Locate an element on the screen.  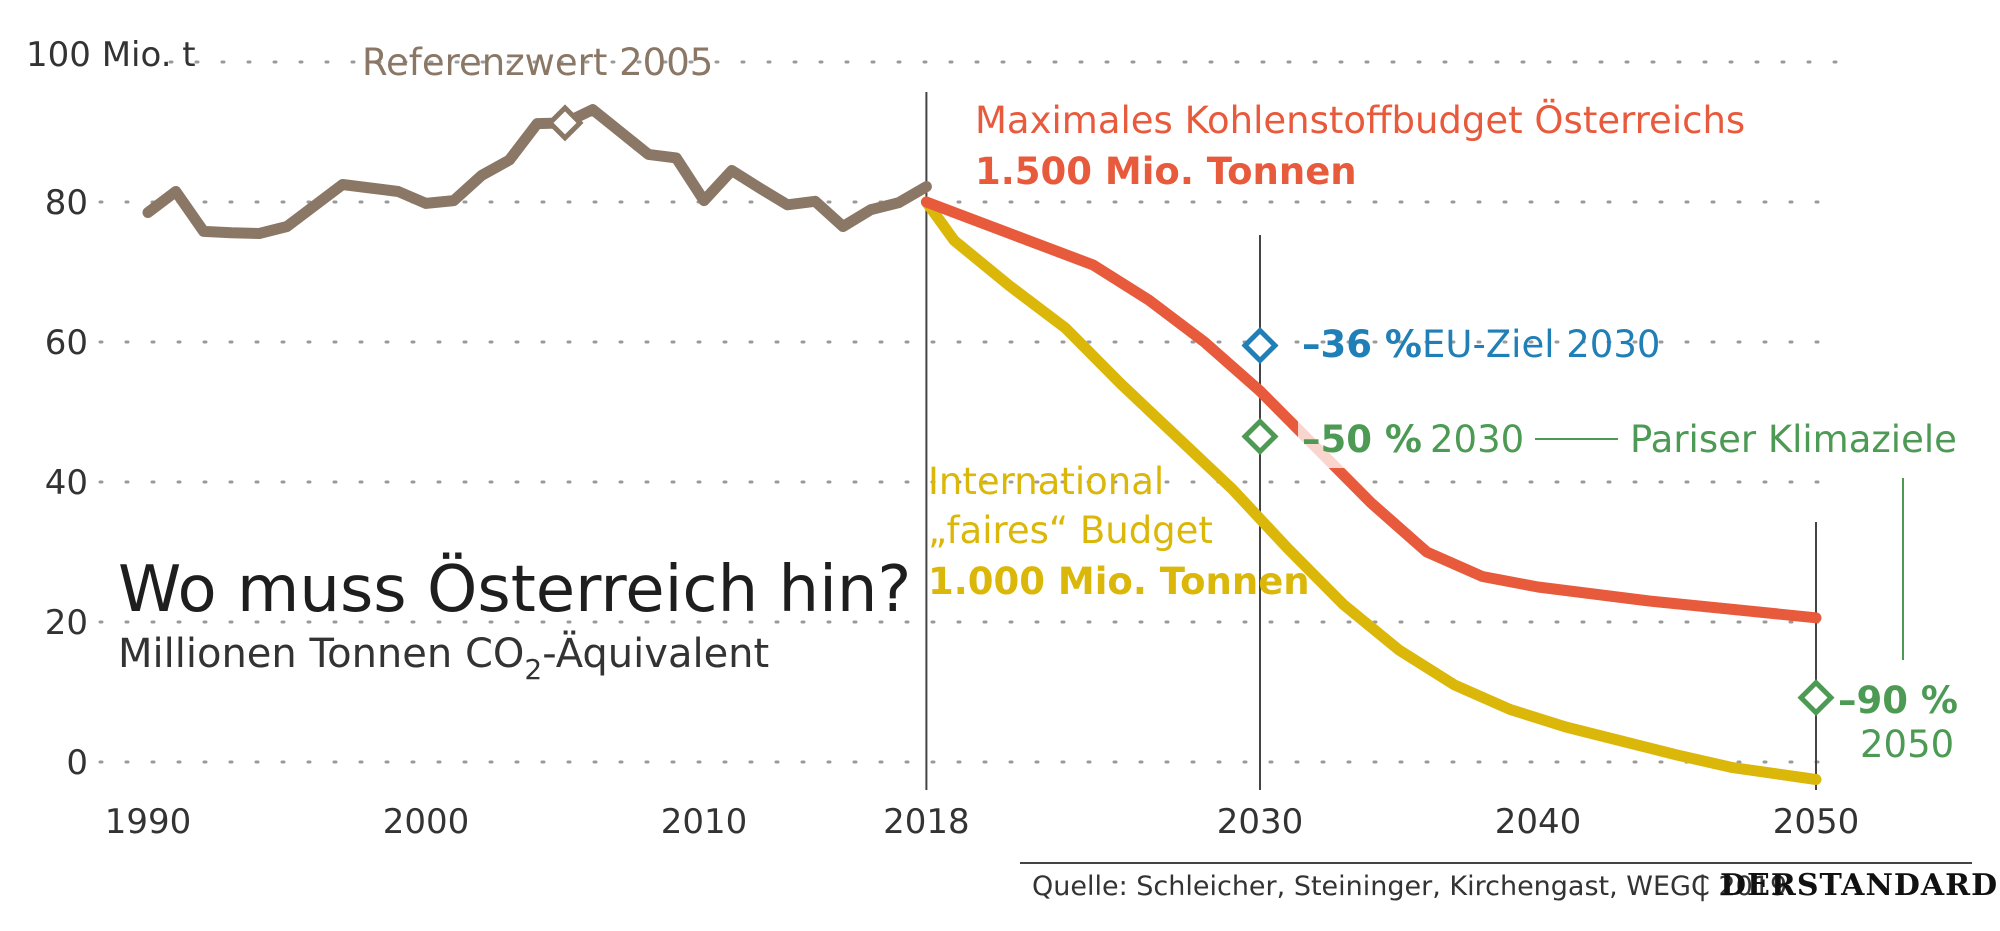
diamond-marker-ref_marker is located at coordinates (565, 123).